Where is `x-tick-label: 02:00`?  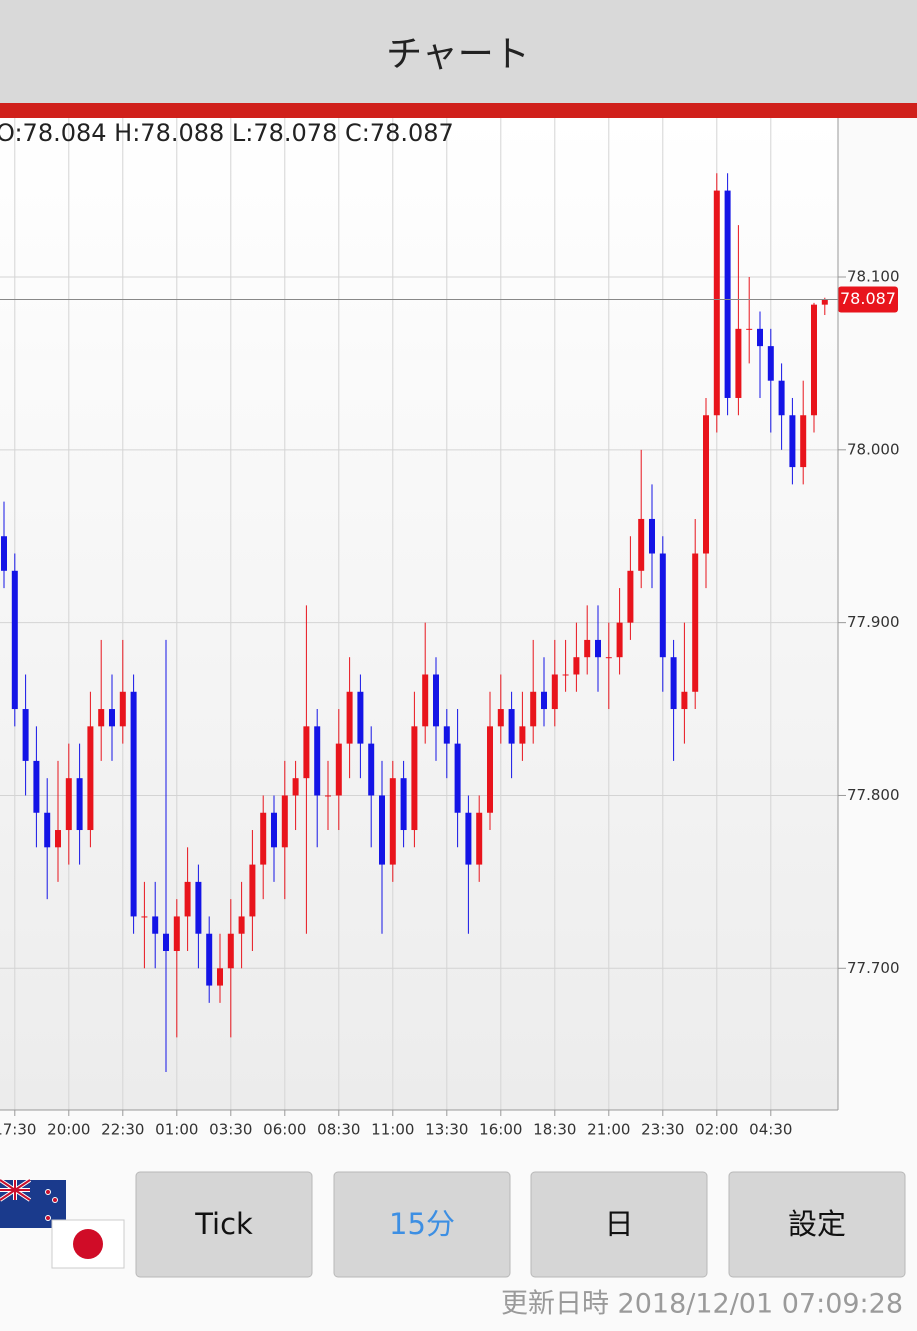
x-tick-label: 02:00 is located at coordinates (716, 1130).